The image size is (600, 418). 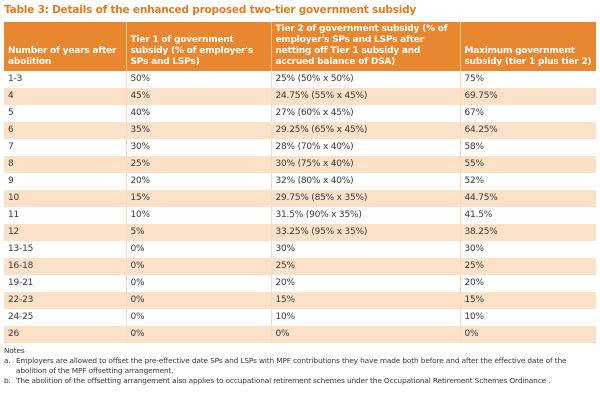 I want to click on cell-years: 19-21, so click(x=65, y=283).